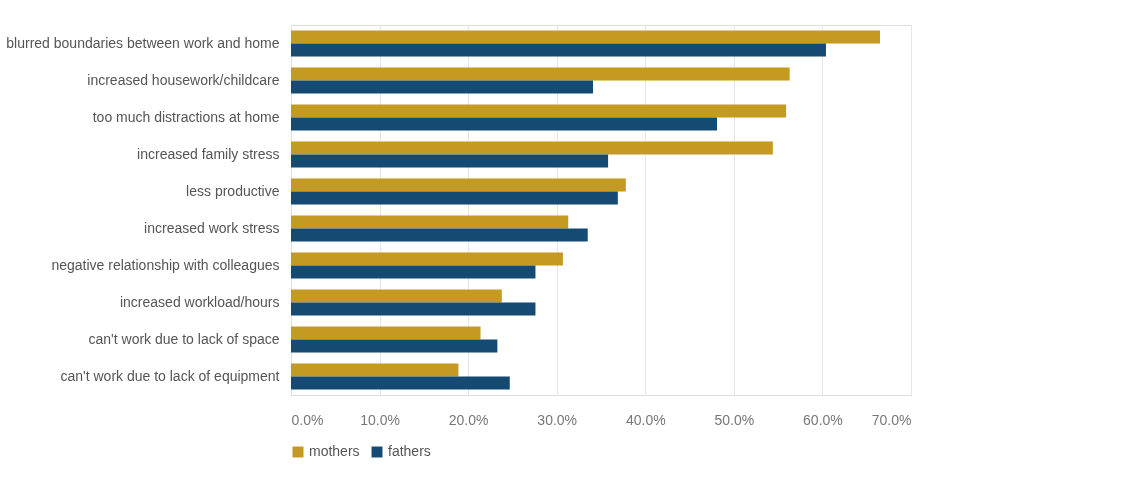 Image resolution: width=1123 pixels, height=504 pixels. What do you see at coordinates (380, 419) in the screenshot?
I see `x-tick-label: 10.0%` at bounding box center [380, 419].